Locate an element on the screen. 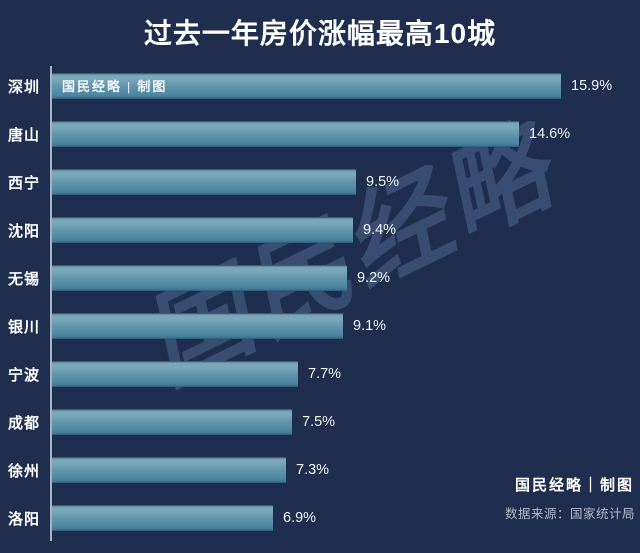  bar-row: 徐州 7.3% is located at coordinates (320, 470).